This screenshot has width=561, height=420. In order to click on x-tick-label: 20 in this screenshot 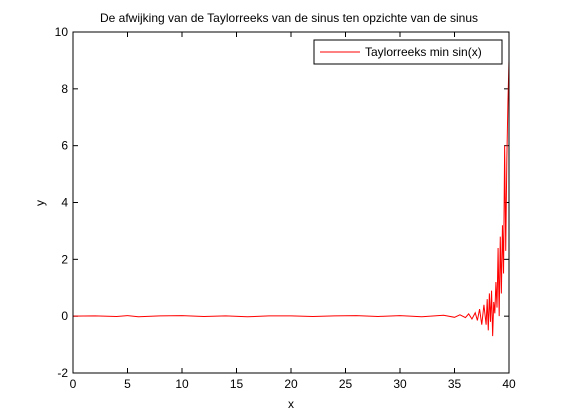, I will do `click(291, 384)`.